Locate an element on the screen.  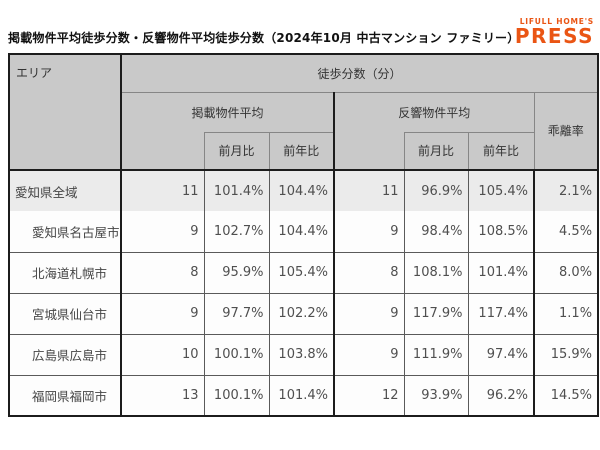
response-mom-cell: 108.1% is located at coordinates (436, 272).